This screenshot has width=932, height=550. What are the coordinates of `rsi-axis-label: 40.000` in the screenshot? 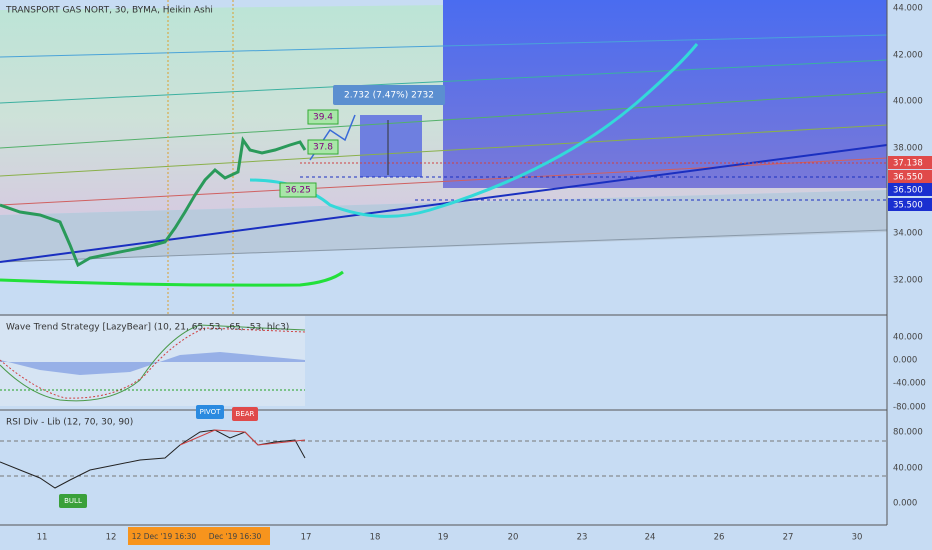 It's located at (908, 469).